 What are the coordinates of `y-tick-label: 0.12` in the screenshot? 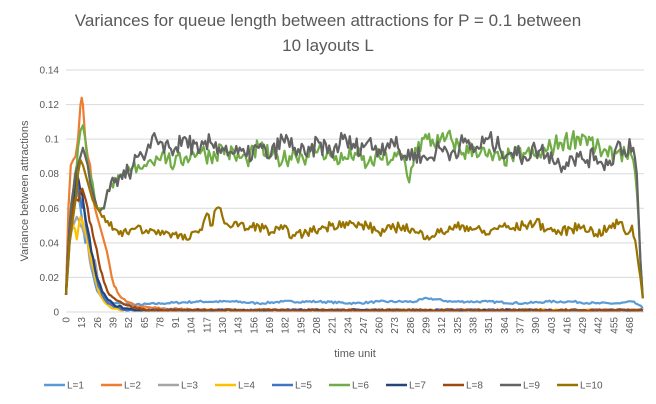 It's located at (50, 105).